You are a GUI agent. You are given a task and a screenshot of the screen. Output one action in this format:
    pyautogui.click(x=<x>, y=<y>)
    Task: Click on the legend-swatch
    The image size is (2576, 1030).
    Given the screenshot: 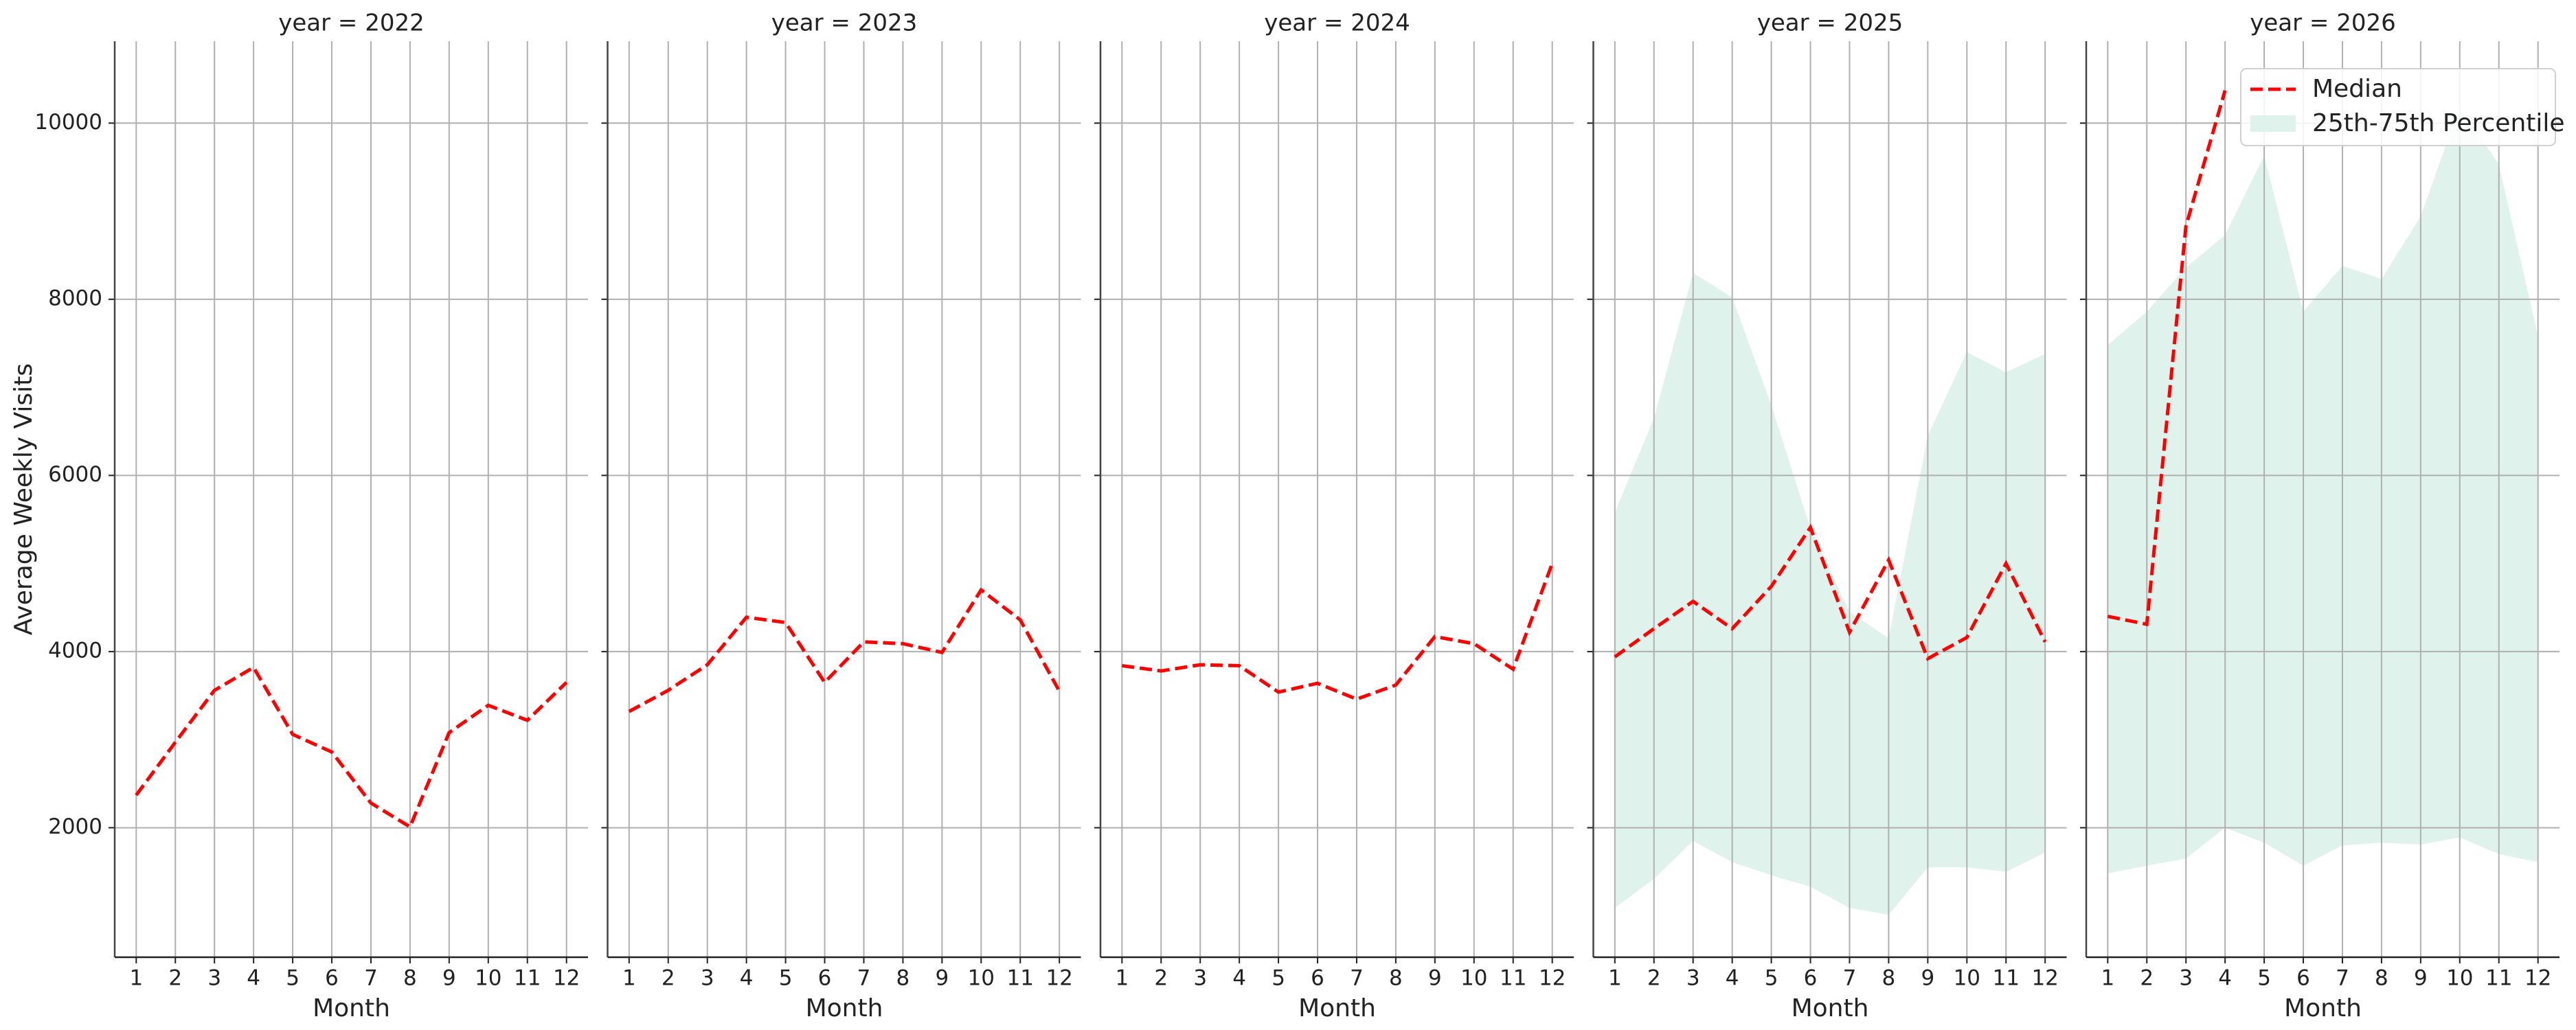 What is the action you would take?
    pyautogui.click(x=2273, y=123)
    